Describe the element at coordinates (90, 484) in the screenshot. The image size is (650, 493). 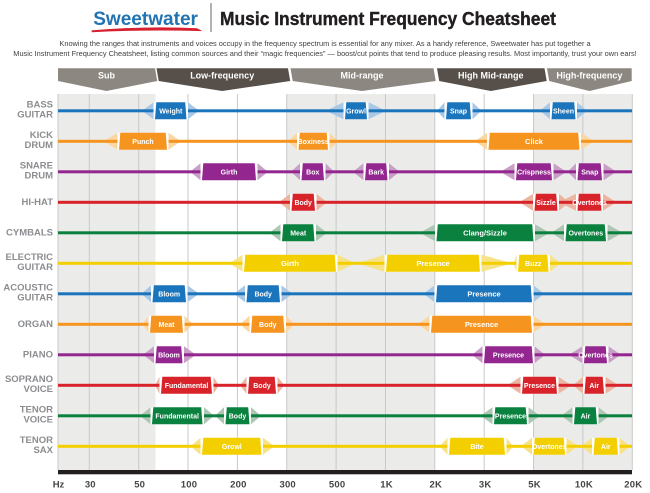
I see `svg-text: 30` at that location.